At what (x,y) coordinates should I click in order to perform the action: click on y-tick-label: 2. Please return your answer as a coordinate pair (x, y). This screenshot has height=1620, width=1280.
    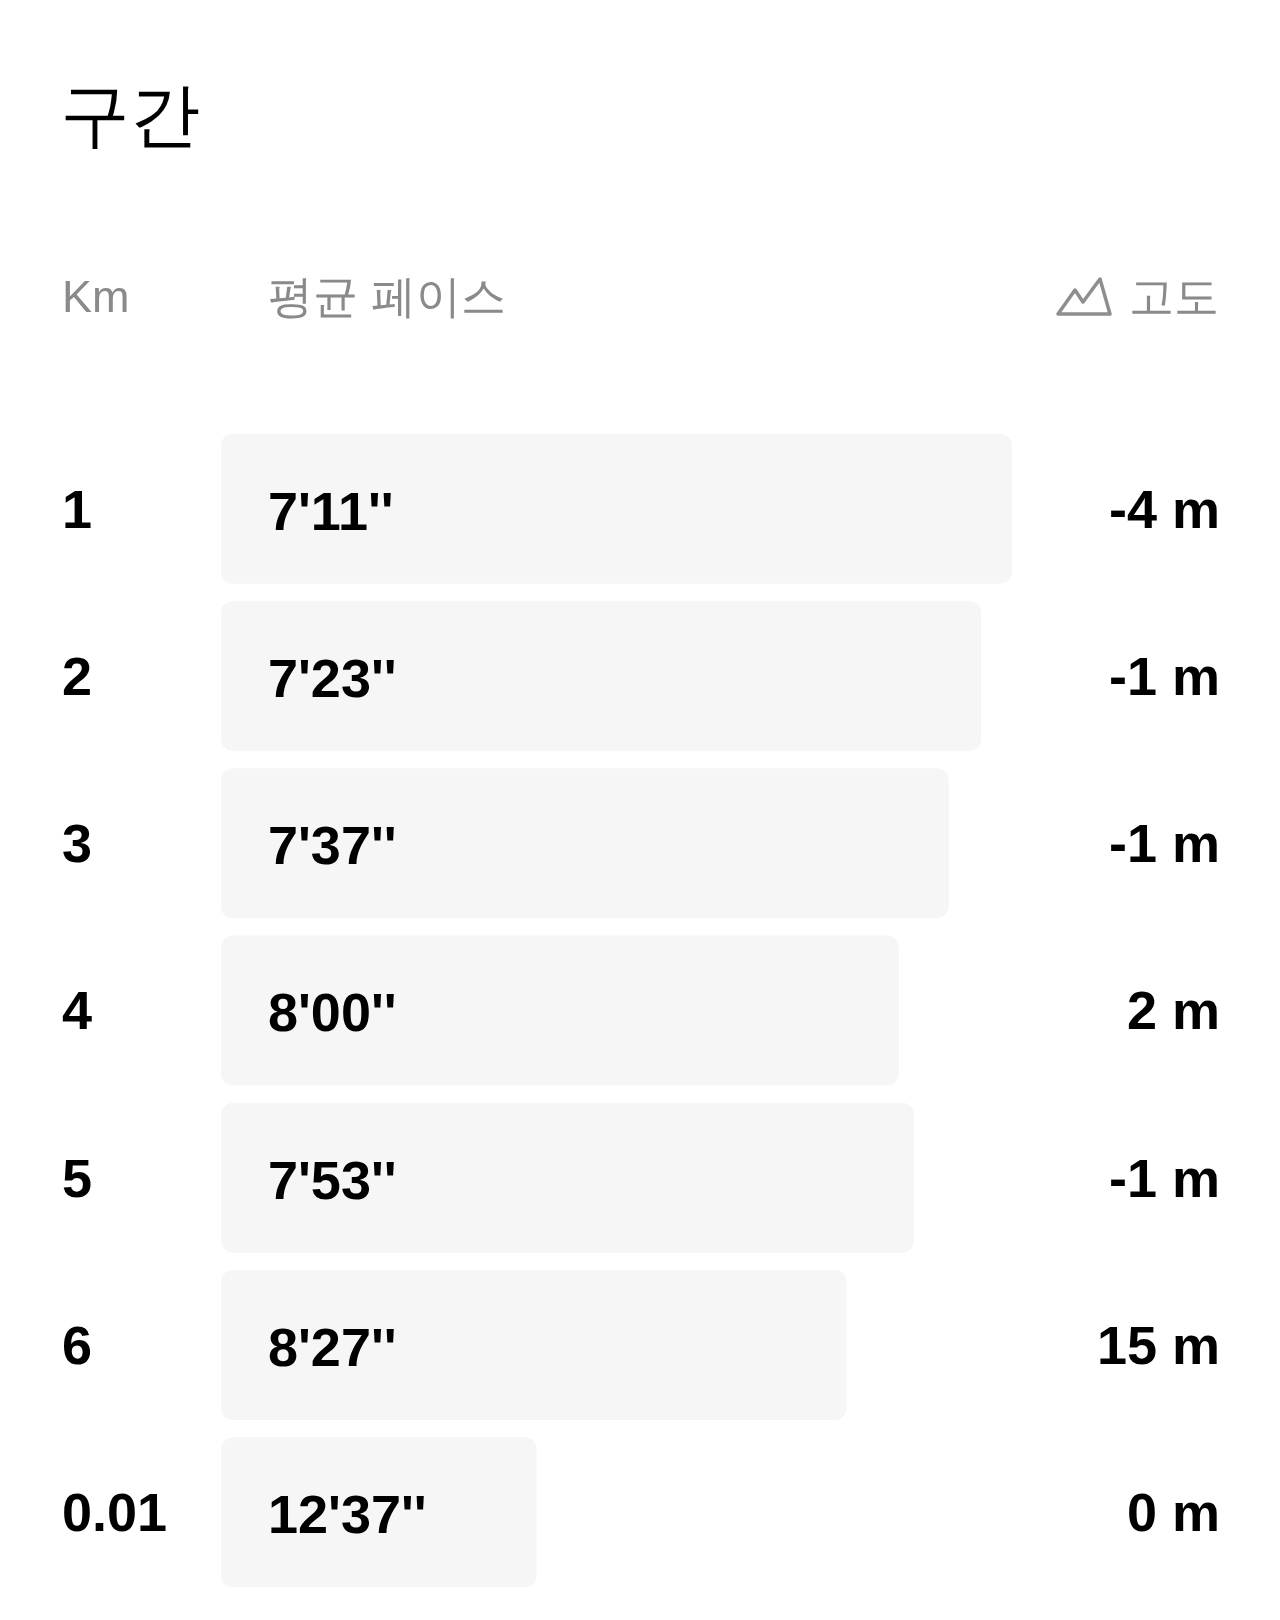
    Looking at the image, I should click on (77, 675).